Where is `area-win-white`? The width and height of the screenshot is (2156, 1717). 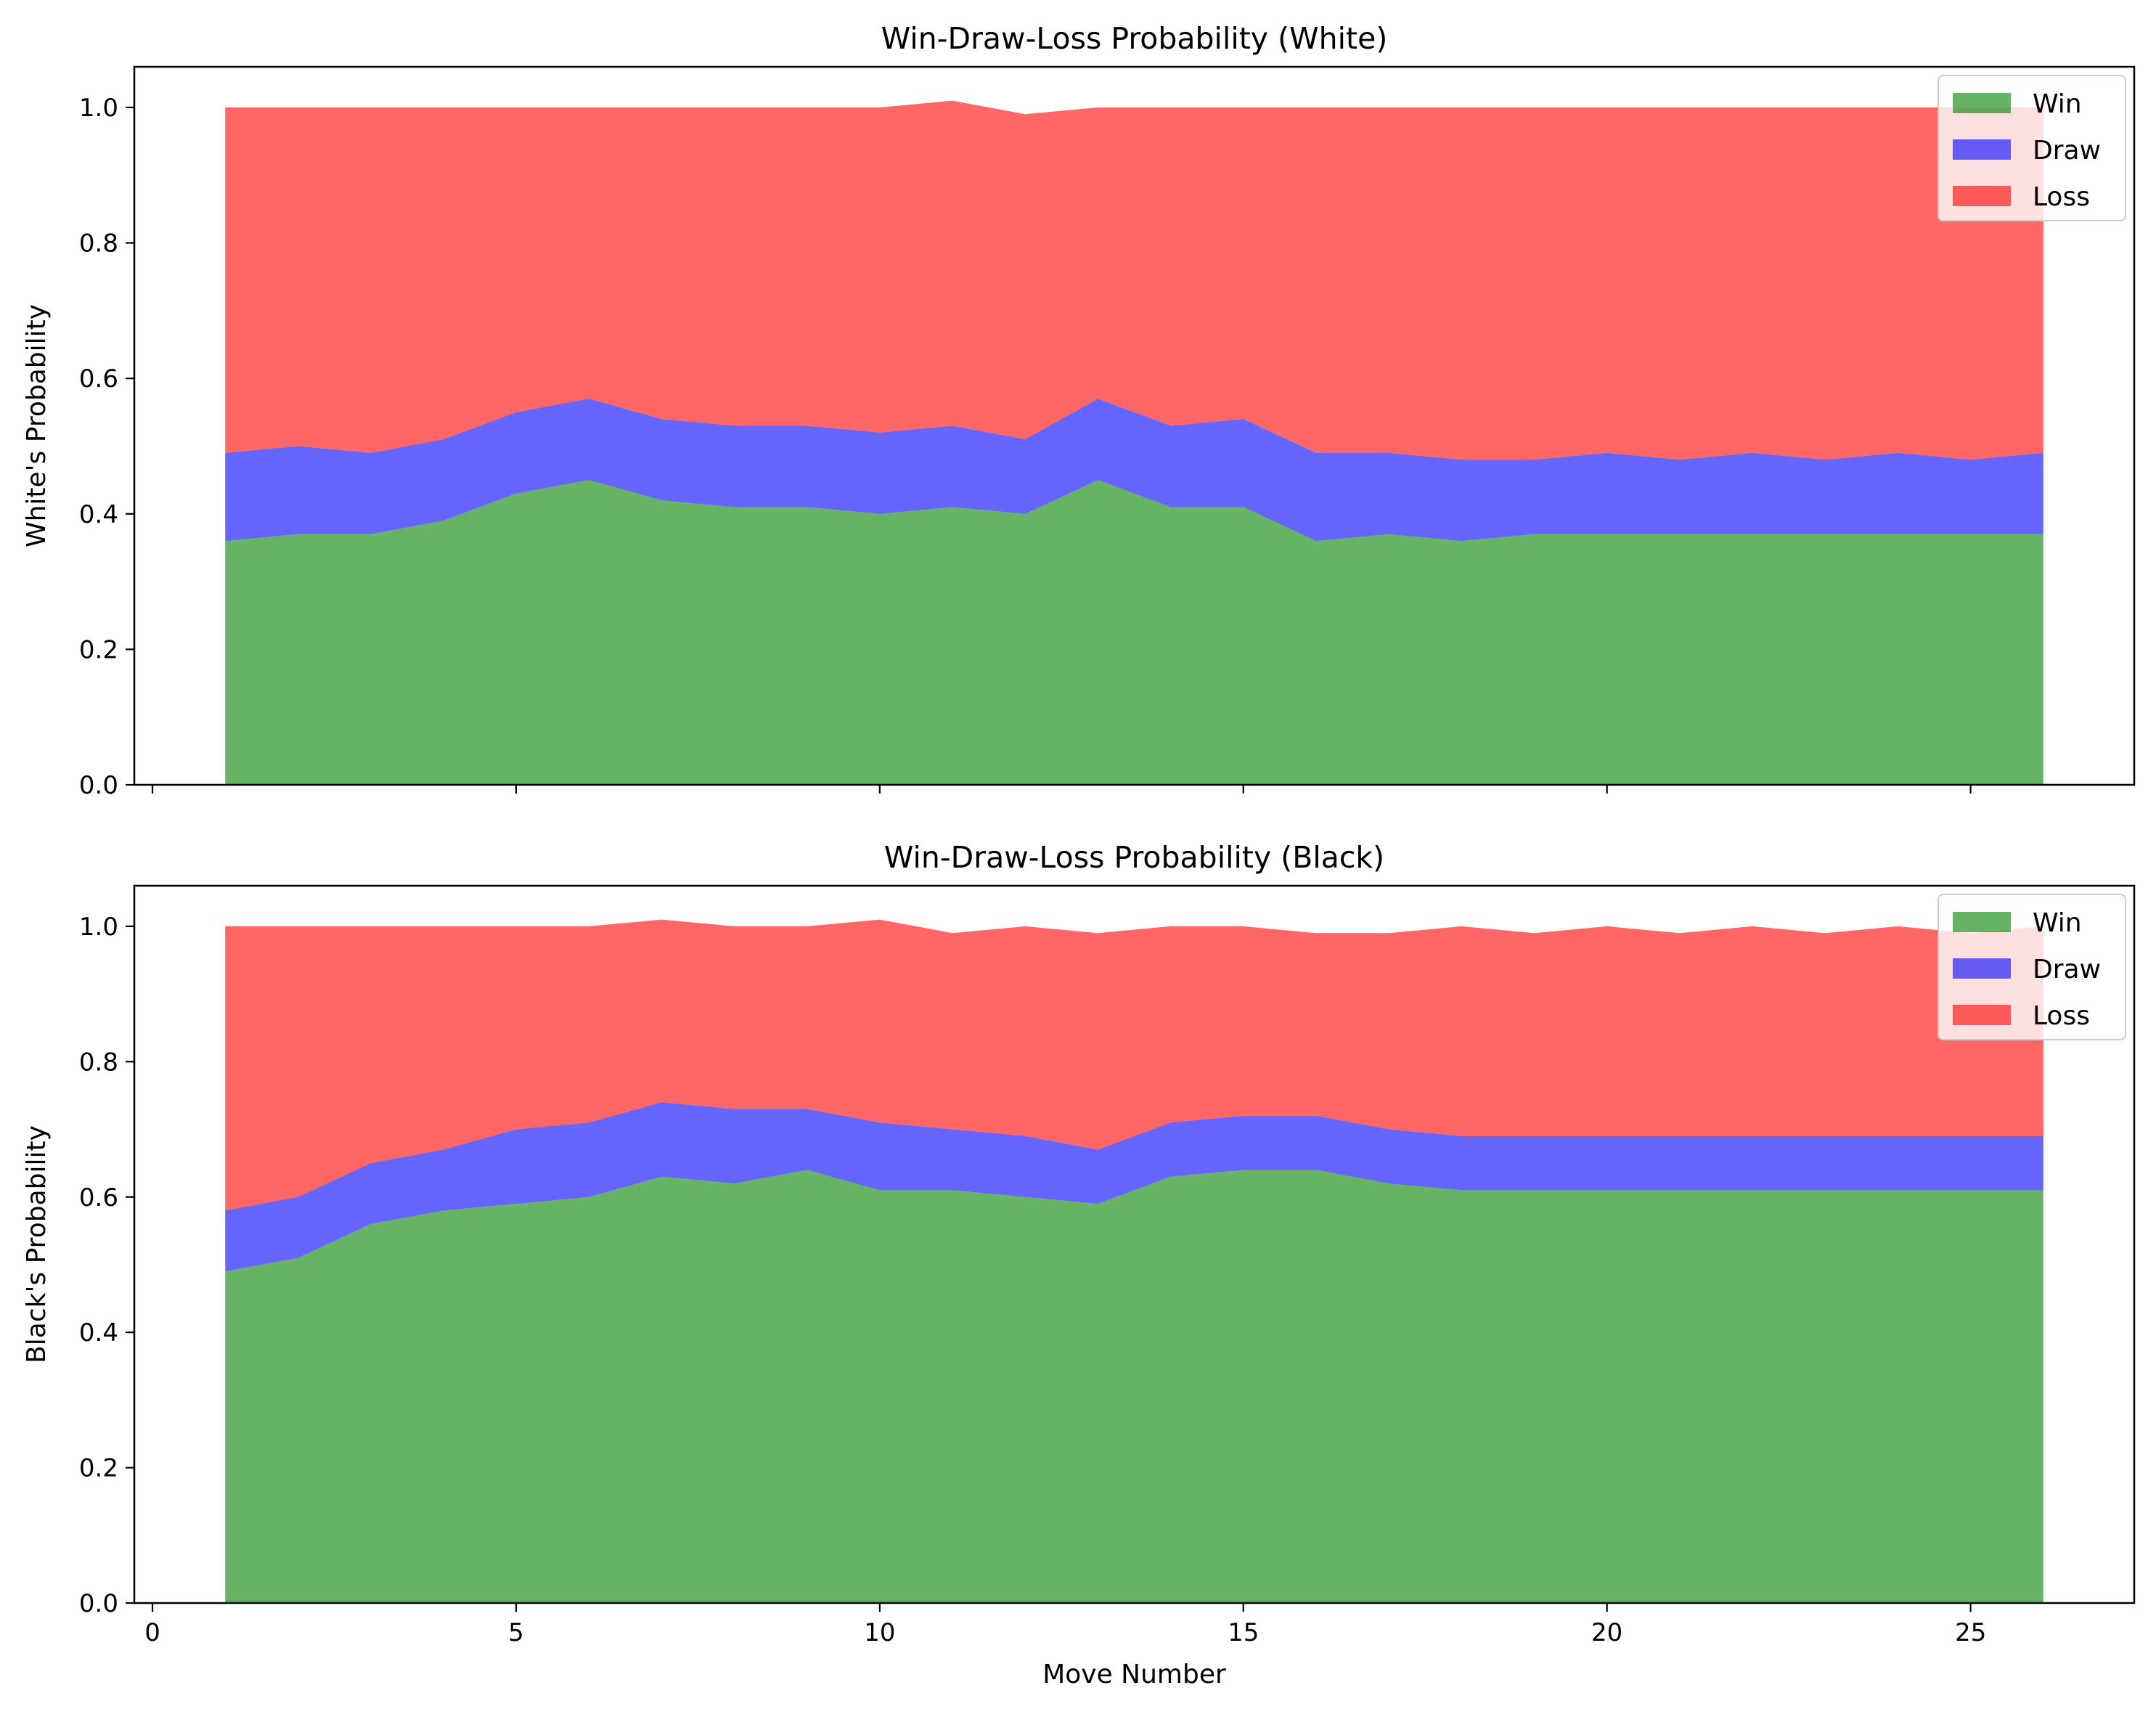 area-win-white is located at coordinates (1134, 632).